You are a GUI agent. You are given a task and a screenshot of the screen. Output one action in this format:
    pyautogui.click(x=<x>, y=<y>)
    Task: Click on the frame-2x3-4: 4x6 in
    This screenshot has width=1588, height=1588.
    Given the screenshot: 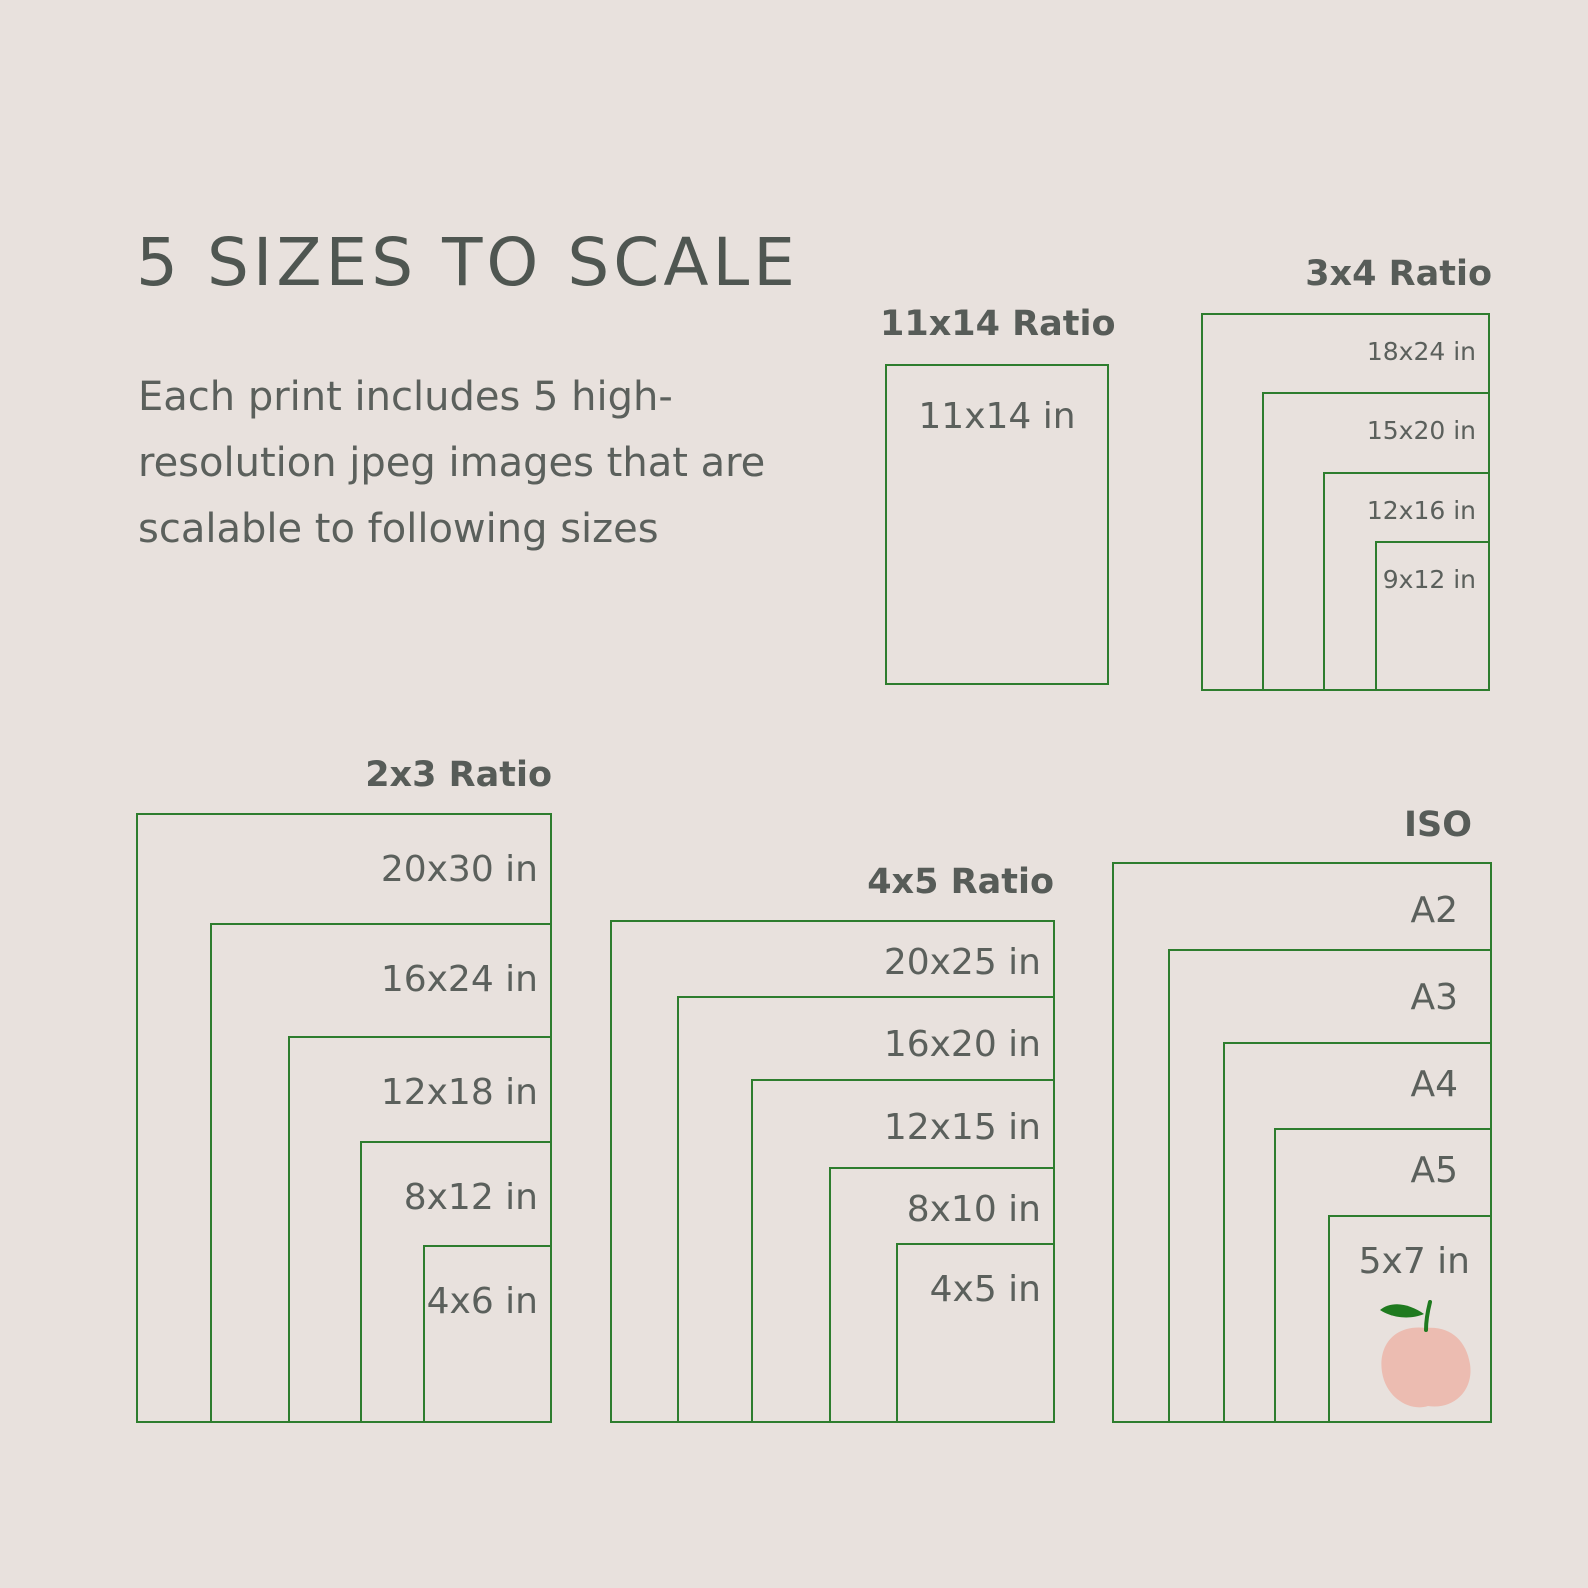 What is the action you would take?
    pyautogui.click(x=487, y=1334)
    